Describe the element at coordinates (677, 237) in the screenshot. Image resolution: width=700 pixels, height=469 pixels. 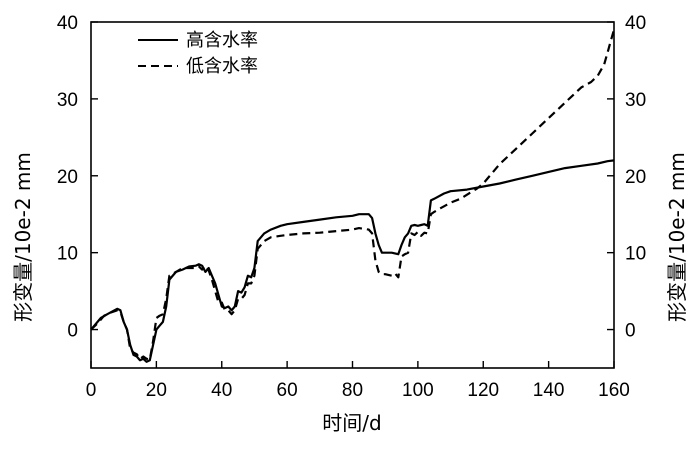
I see `y-axis-title-right: 形变量/10e-2 mm` at that location.